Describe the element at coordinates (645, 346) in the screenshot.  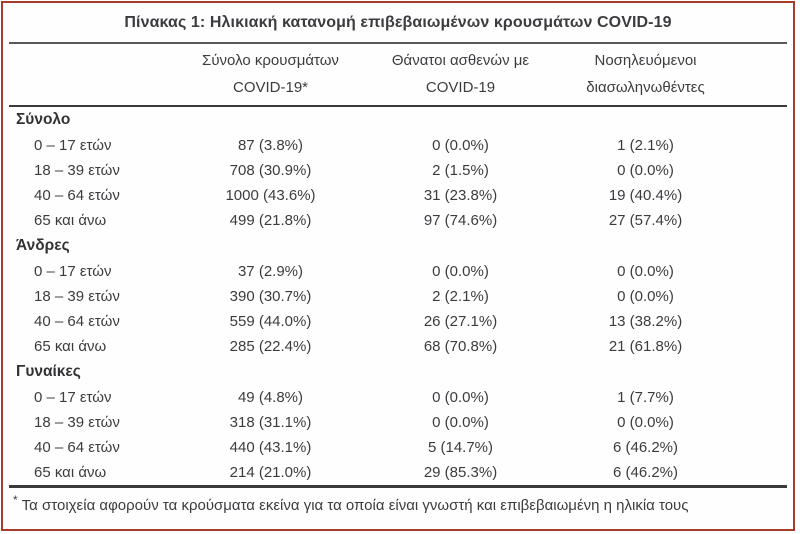
I see `intubated-cell: 21 (61.8%)` at that location.